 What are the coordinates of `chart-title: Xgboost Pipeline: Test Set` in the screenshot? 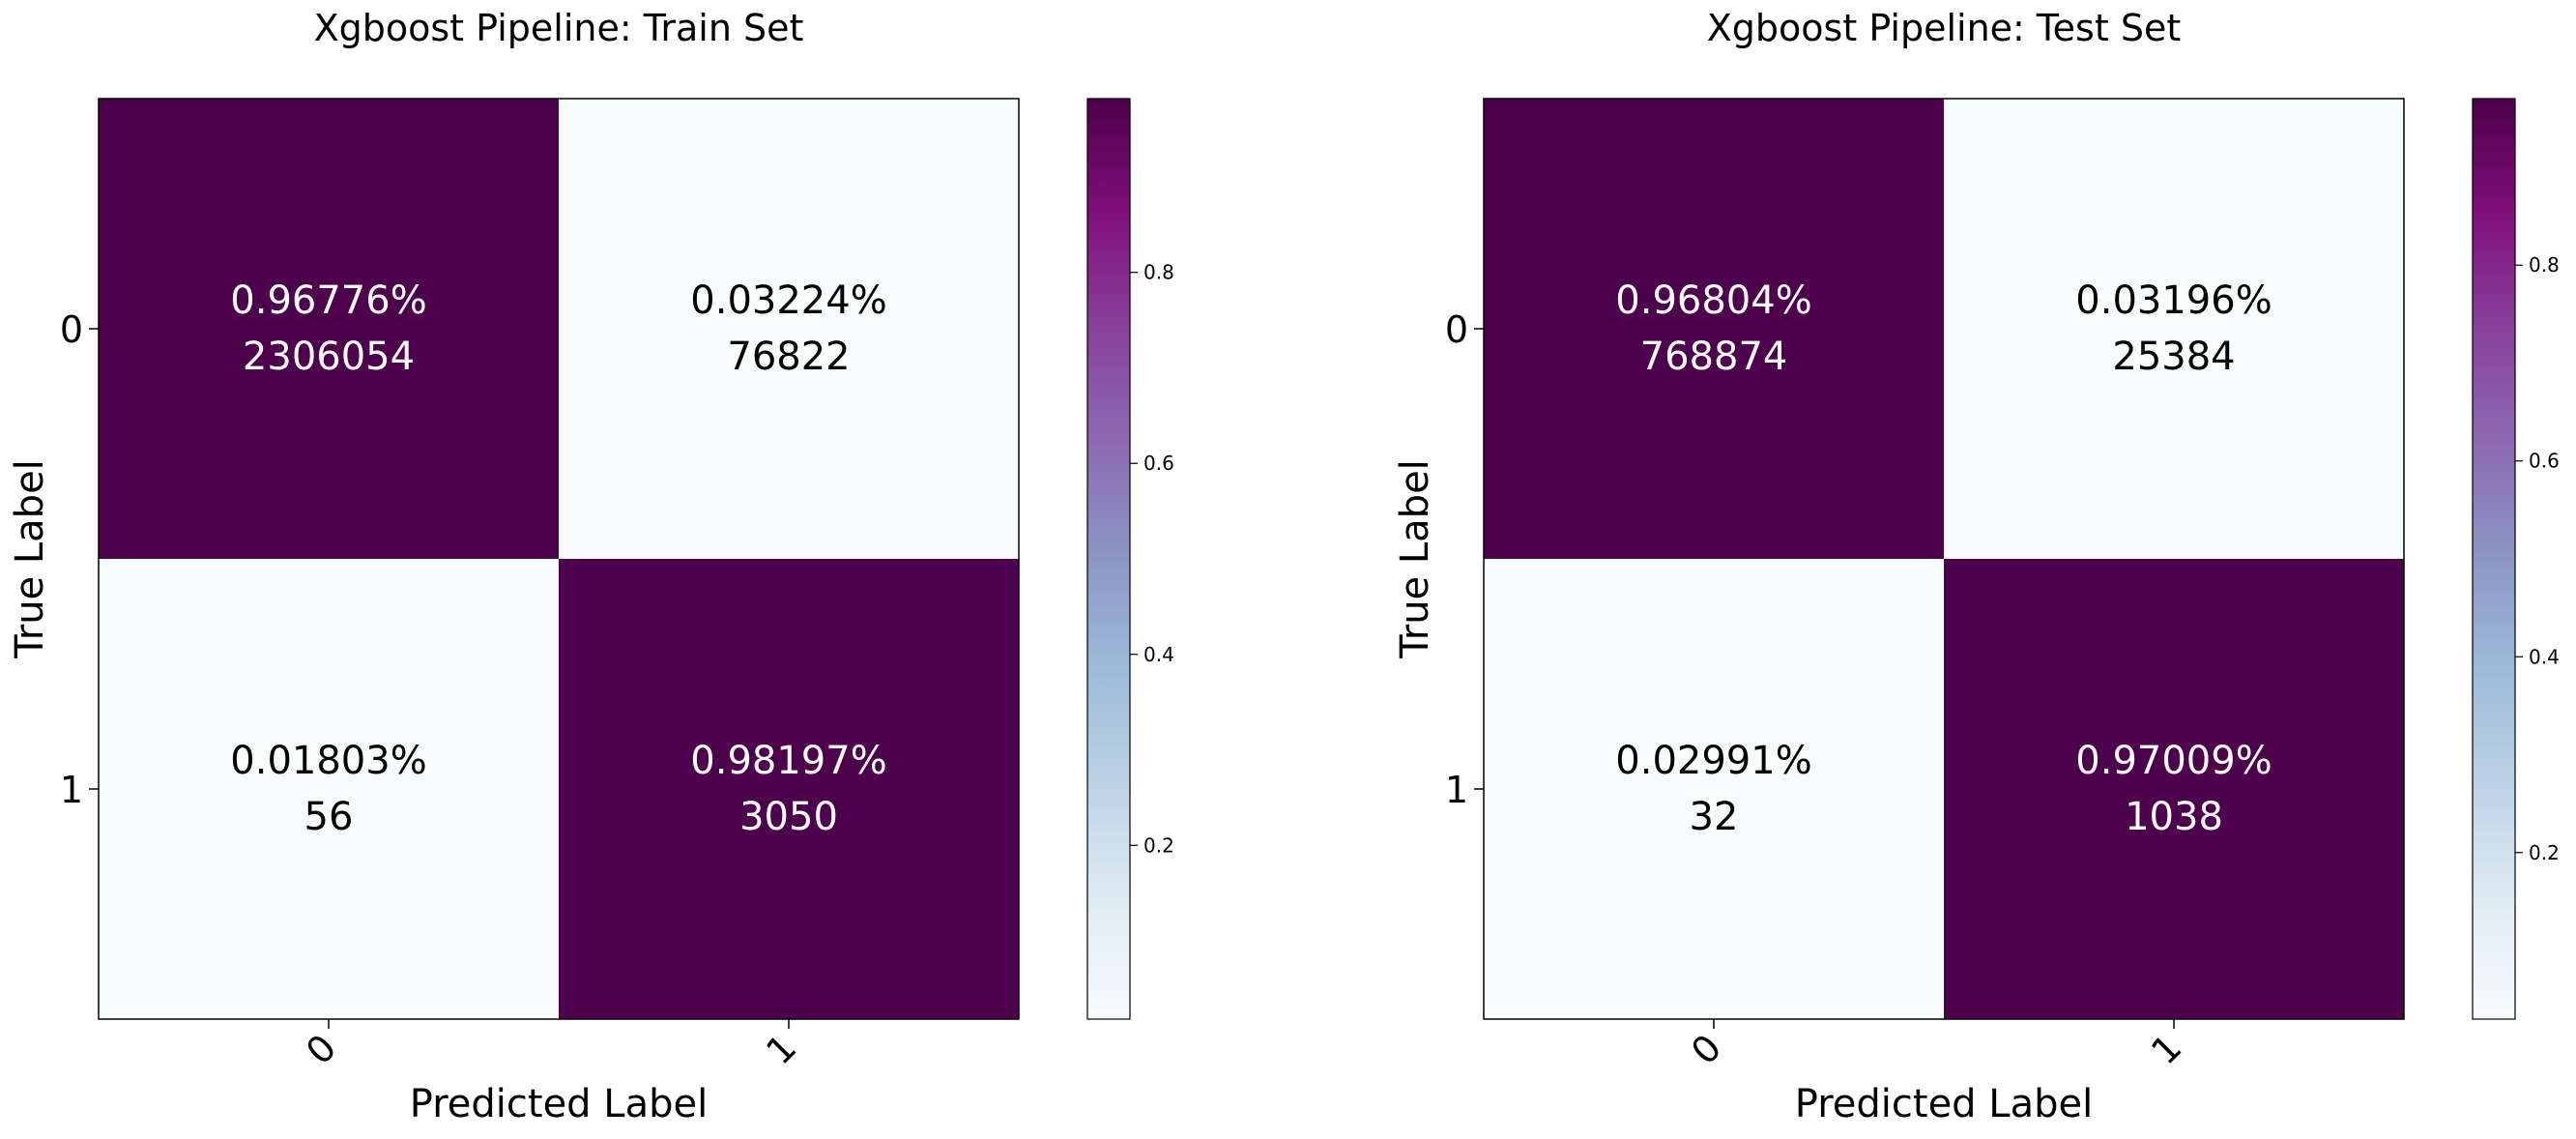 It's located at (1944, 28).